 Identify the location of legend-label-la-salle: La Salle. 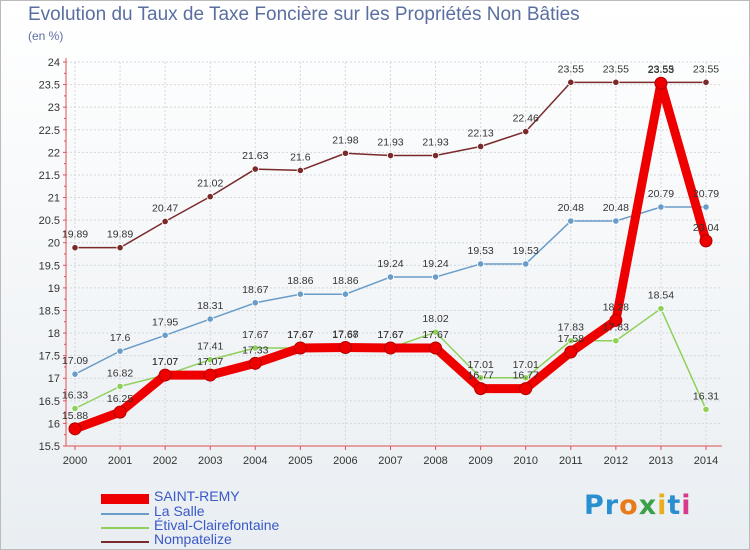
(179, 511).